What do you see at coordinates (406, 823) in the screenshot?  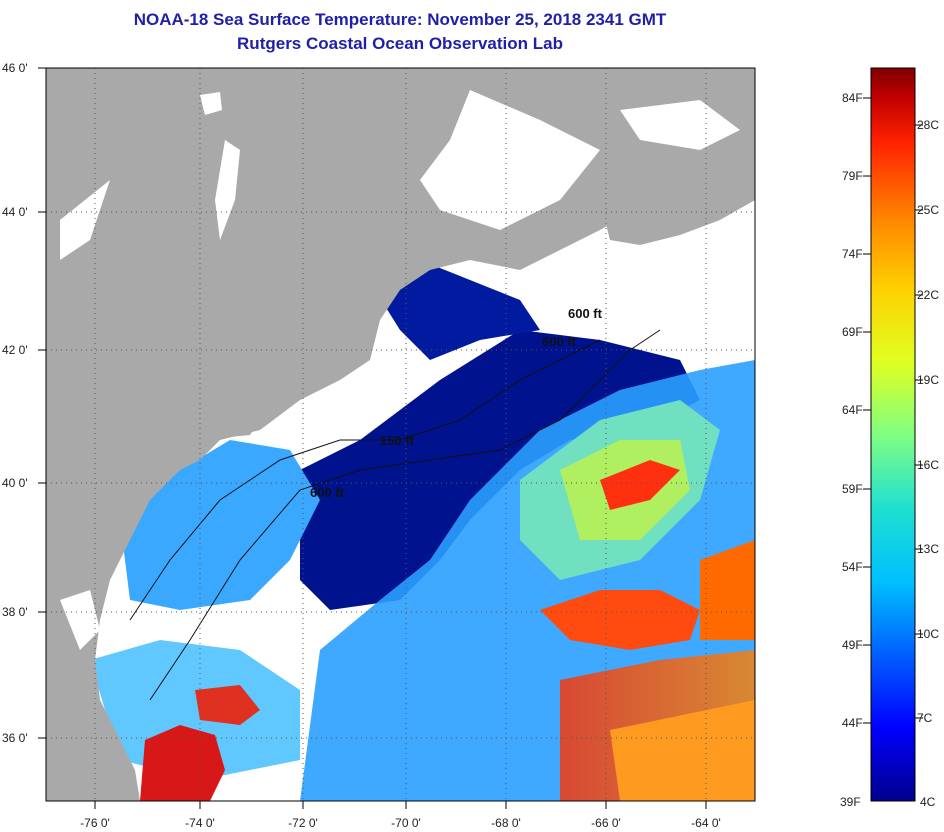 I see `lon-label-70: -70 0'` at bounding box center [406, 823].